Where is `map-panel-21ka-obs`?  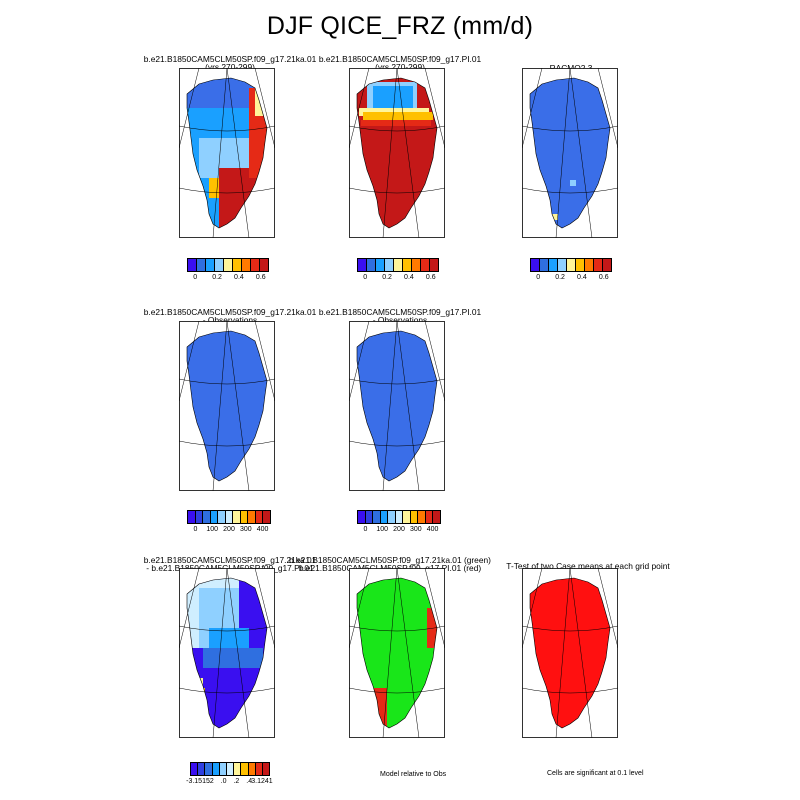 map-panel-21ka-obs is located at coordinates (227, 406).